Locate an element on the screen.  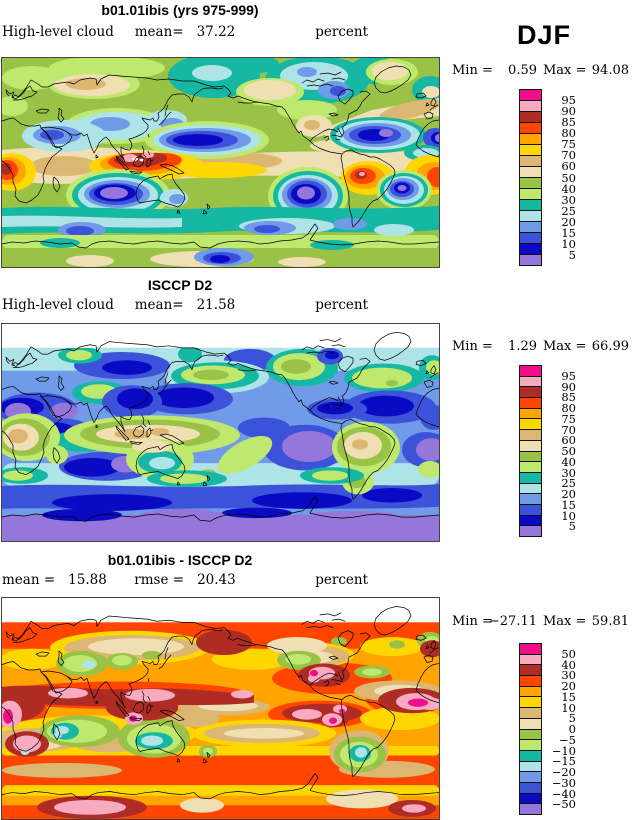
colorbar-level-label: 95 is located at coordinates (568, 100).